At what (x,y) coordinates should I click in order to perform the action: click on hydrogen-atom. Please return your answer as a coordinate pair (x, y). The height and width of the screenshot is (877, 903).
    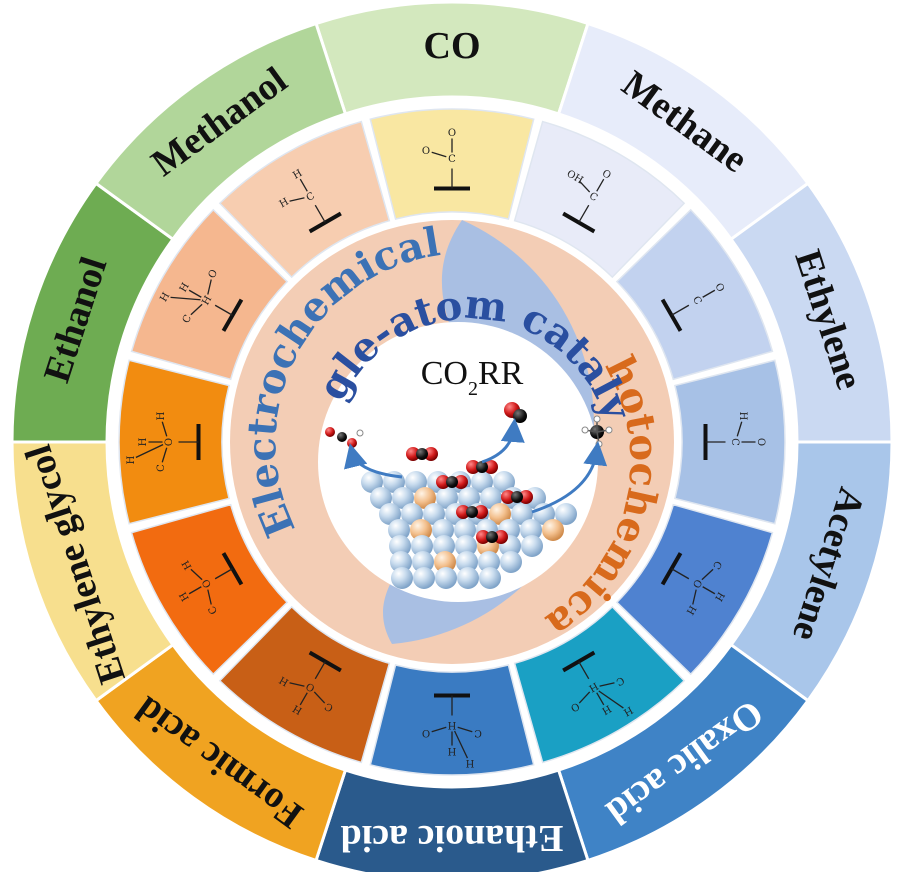
    Looking at the image, I should click on (360, 433).